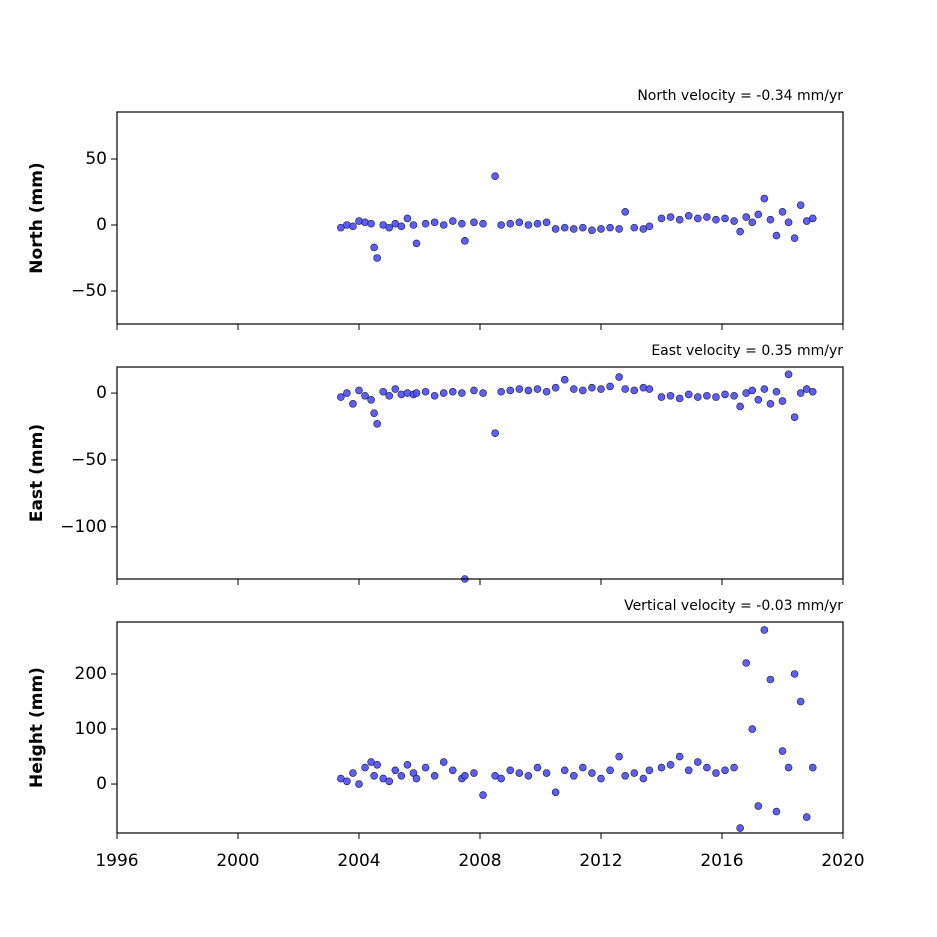 The width and height of the screenshot is (937, 937). What do you see at coordinates (721, 861) in the screenshot?
I see `x-tick-label: 2016` at bounding box center [721, 861].